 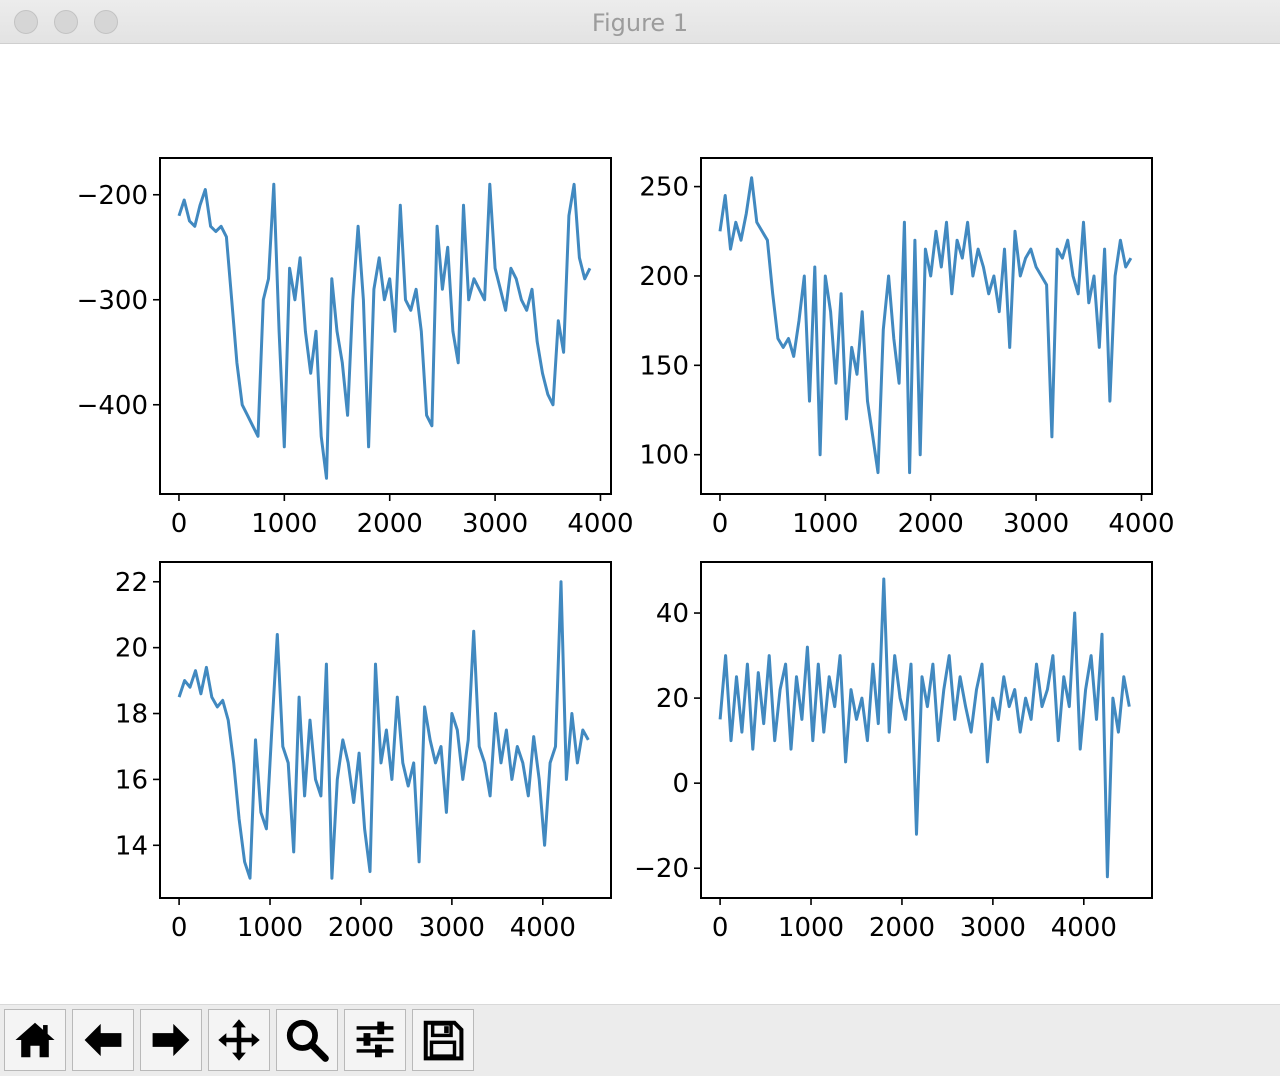 What do you see at coordinates (131, 846) in the screenshot?
I see `y-tick-label: 14` at bounding box center [131, 846].